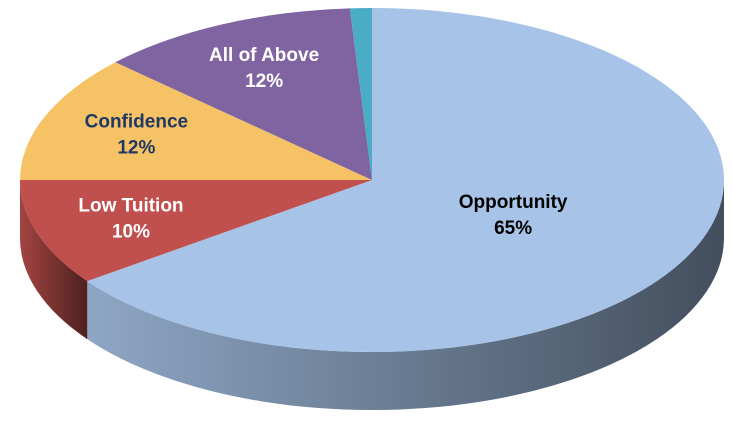  What do you see at coordinates (54, 260) in the screenshot?
I see `slice-side-shade` at bounding box center [54, 260].